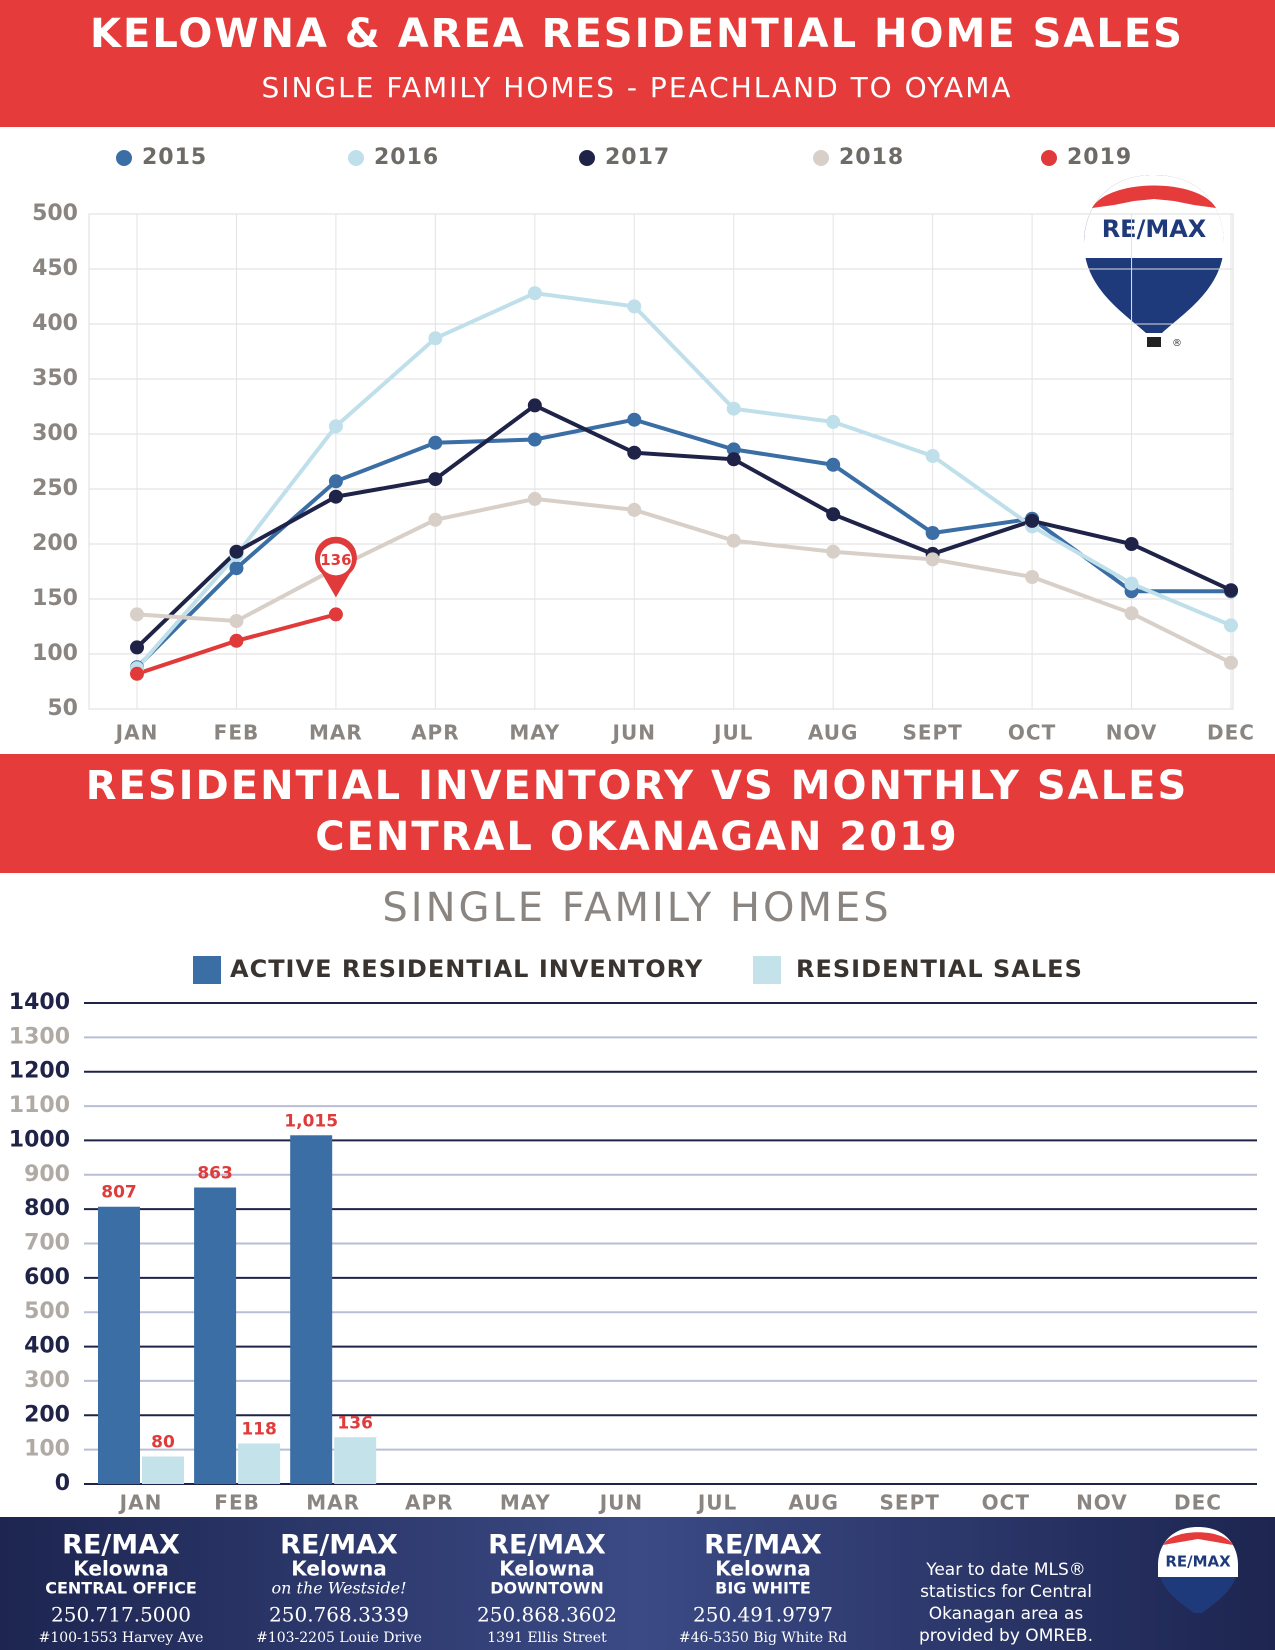 The height and width of the screenshot is (1650, 1275). I want to click on office-phone: 250.768.3339, so click(339, 1615).